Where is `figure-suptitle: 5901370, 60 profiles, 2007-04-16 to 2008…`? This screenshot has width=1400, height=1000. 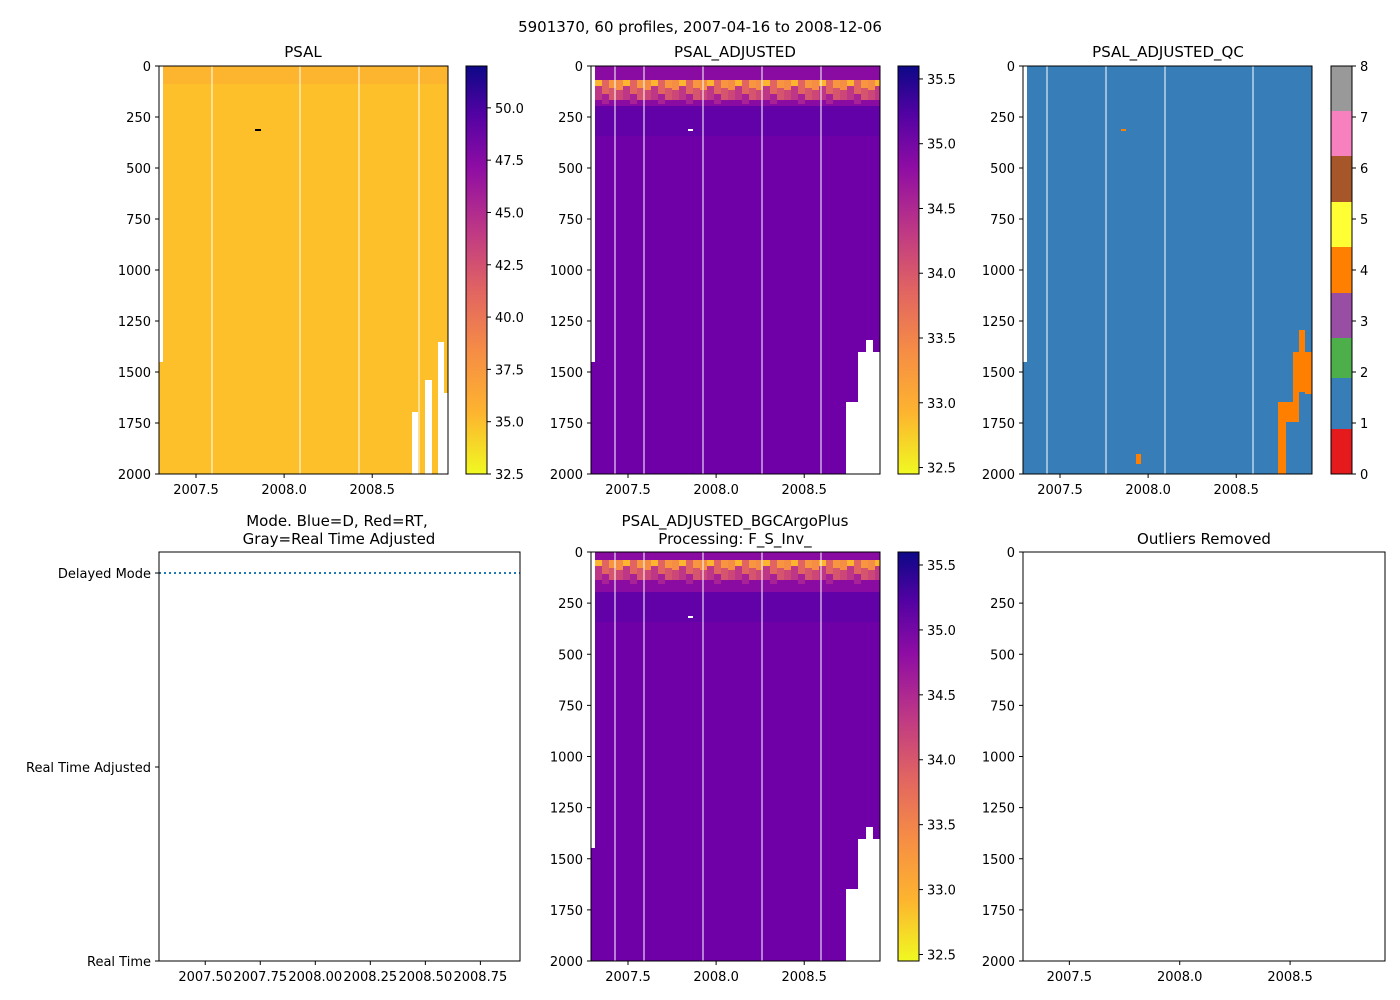 figure-suptitle: 5901370, 60 profiles, 2007-04-16 to 2008… is located at coordinates (700, 27).